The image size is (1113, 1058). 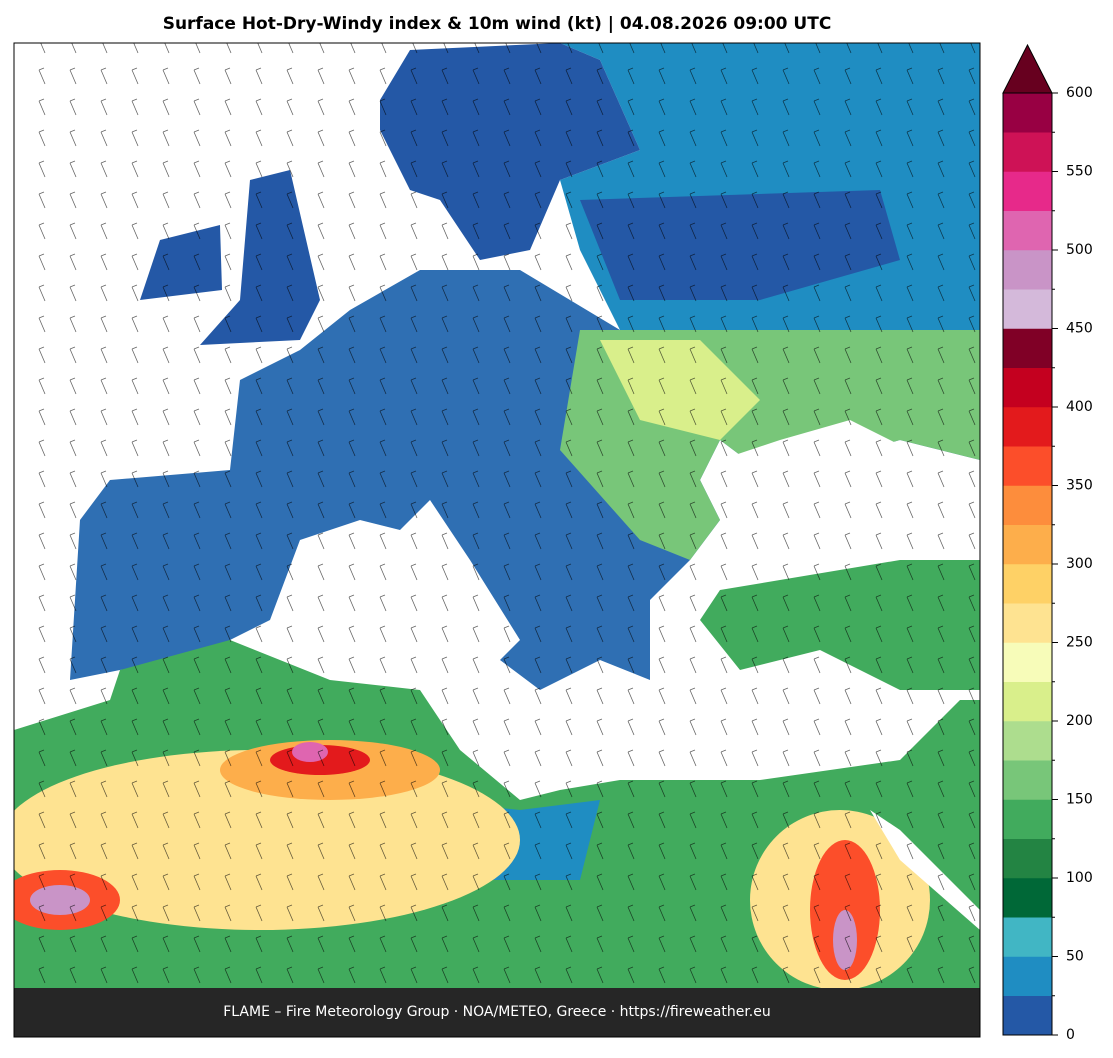 What do you see at coordinates (1079, 93) in the screenshot?
I see `tick-label: 600` at bounding box center [1079, 93].